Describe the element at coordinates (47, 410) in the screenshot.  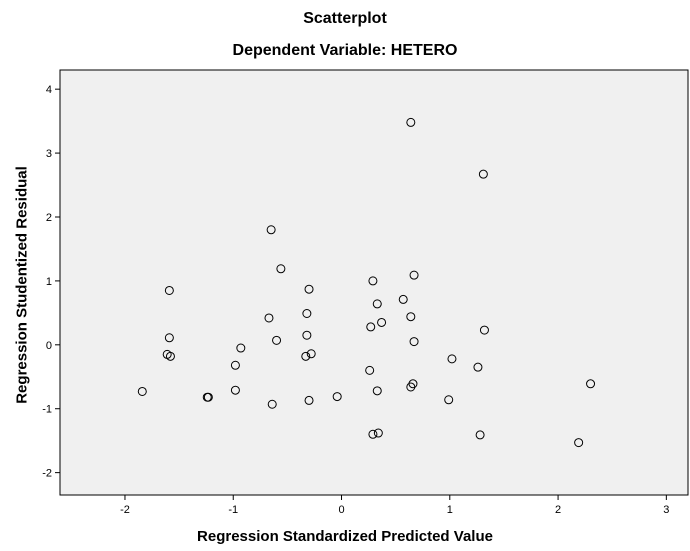
I see `y-tick-label: -1` at that location.